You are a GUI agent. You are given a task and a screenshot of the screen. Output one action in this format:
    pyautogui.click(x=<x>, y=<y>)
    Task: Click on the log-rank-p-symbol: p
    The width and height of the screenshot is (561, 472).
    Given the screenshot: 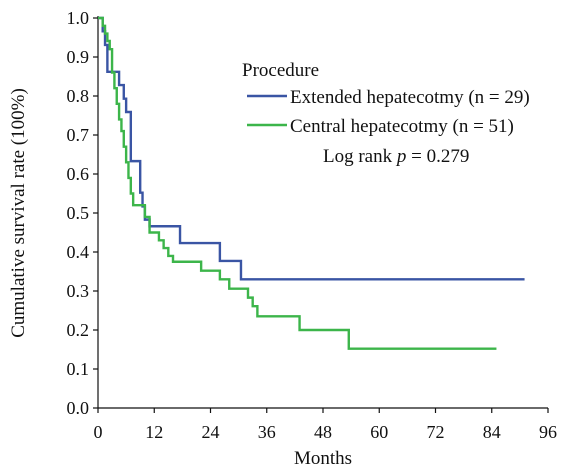 What is the action you would take?
    pyautogui.click(x=401, y=156)
    